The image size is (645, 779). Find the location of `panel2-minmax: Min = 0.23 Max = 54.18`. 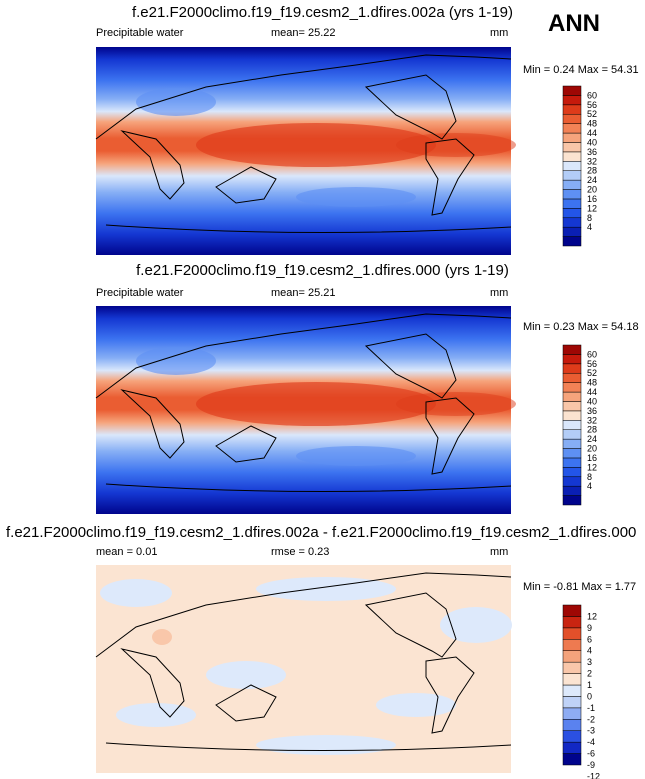

panel2-minmax: Min = 0.23 Max = 54.18 is located at coordinates (581, 327).